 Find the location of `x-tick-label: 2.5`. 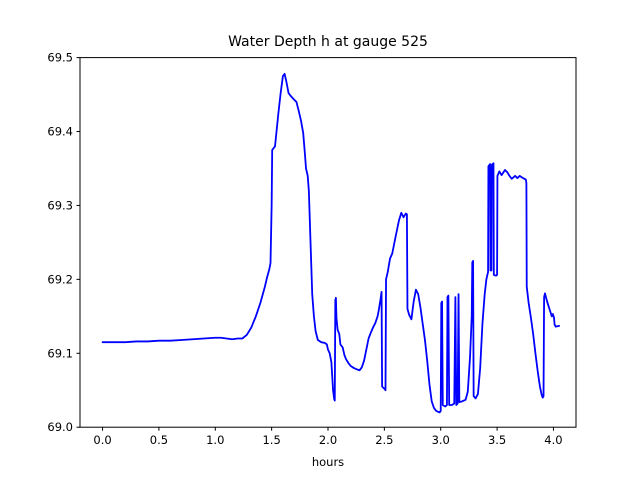

x-tick-label: 2.5 is located at coordinates (384, 440).